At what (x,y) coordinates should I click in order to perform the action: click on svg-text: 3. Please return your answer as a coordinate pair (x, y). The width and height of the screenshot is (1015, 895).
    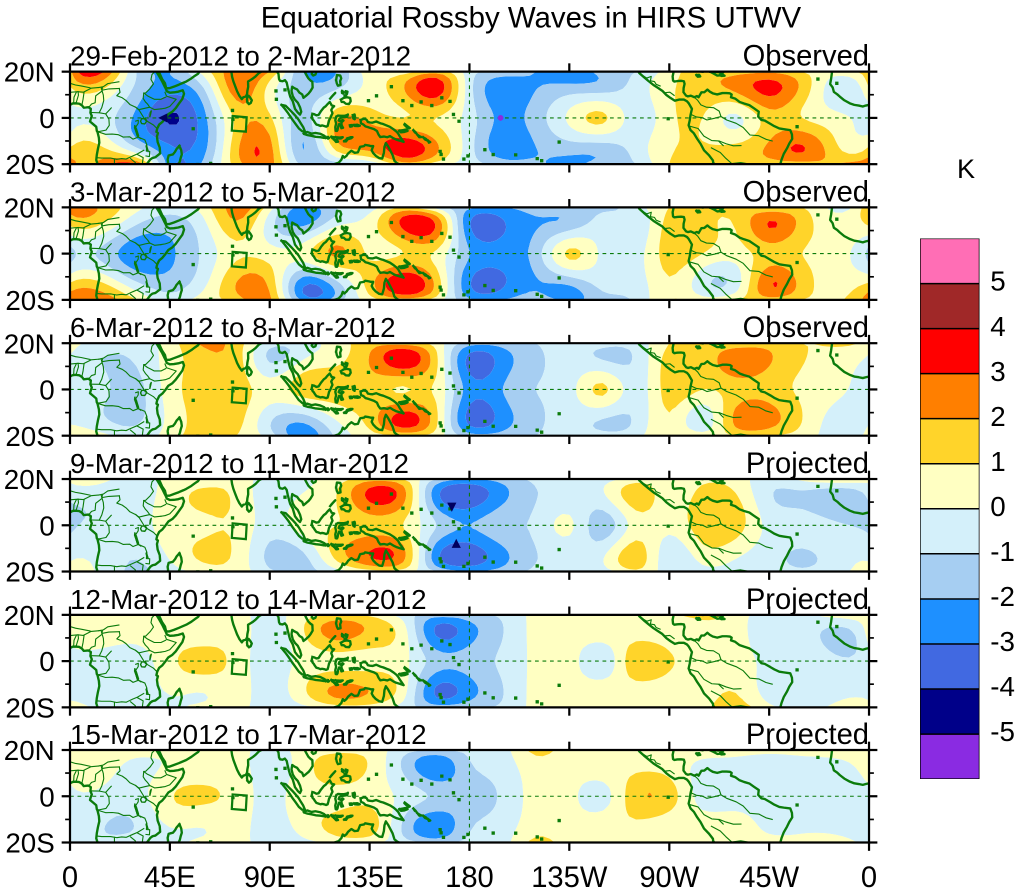
    Looking at the image, I should click on (997, 371).